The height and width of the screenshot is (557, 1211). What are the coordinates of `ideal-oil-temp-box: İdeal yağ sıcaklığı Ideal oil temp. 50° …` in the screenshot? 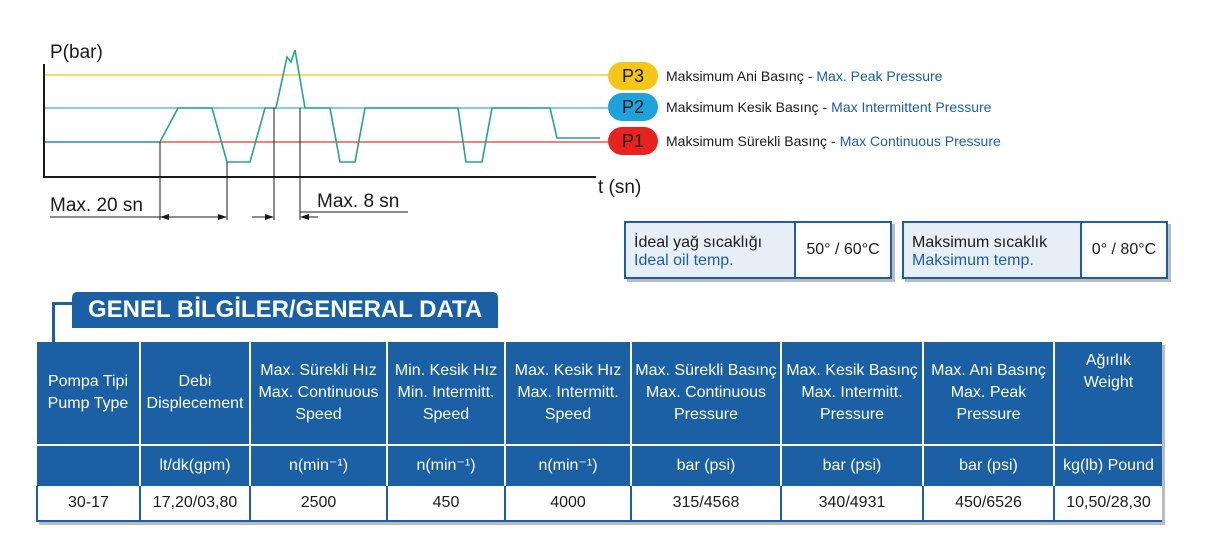 It's located at (758, 250).